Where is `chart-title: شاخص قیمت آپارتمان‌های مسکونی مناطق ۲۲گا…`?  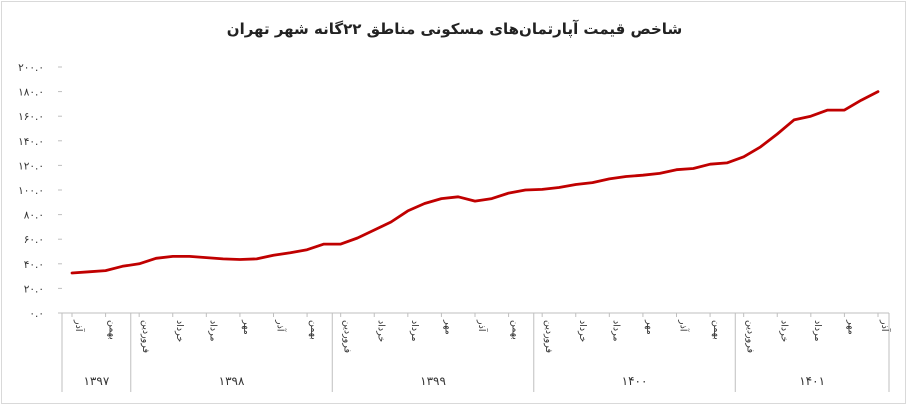 chart-title: شاخص قیمت آپارتمان‌های مسکونی مناطق ۲۲گا… is located at coordinates (454, 29).